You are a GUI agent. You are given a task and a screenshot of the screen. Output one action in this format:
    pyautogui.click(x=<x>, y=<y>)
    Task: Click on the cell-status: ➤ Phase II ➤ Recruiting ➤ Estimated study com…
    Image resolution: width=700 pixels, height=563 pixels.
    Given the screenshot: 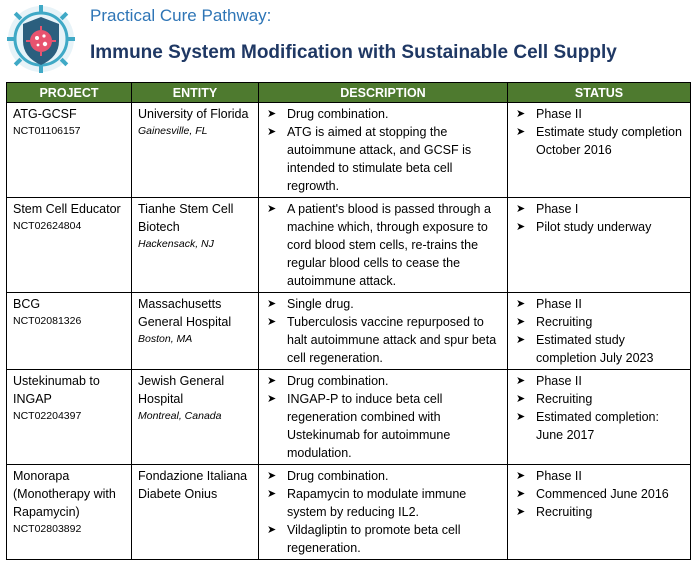 What is the action you would take?
    pyautogui.click(x=599, y=331)
    